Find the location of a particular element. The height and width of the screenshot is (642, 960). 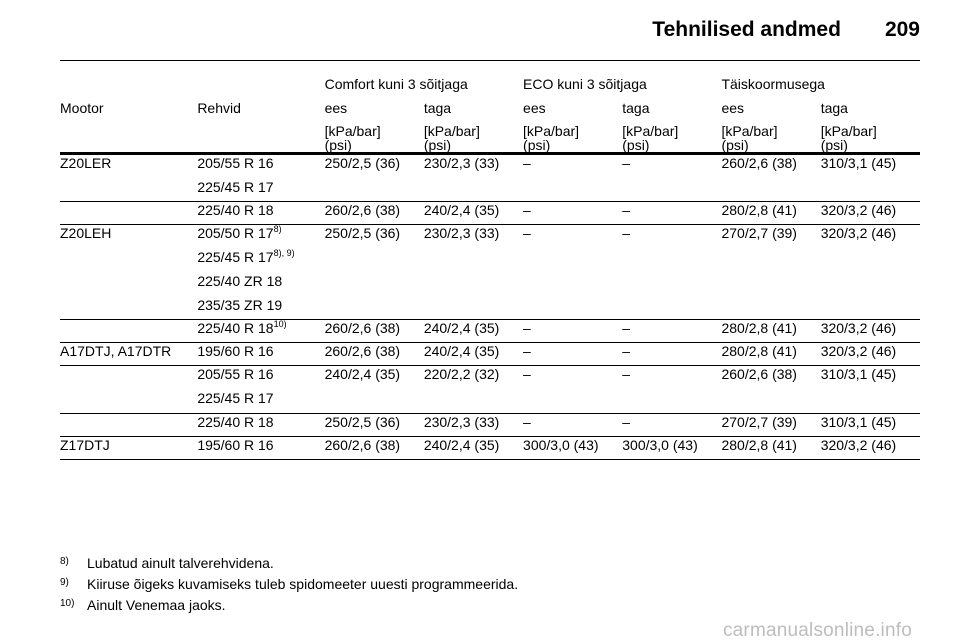

footnote-ref: 8) is located at coordinates (277, 229).